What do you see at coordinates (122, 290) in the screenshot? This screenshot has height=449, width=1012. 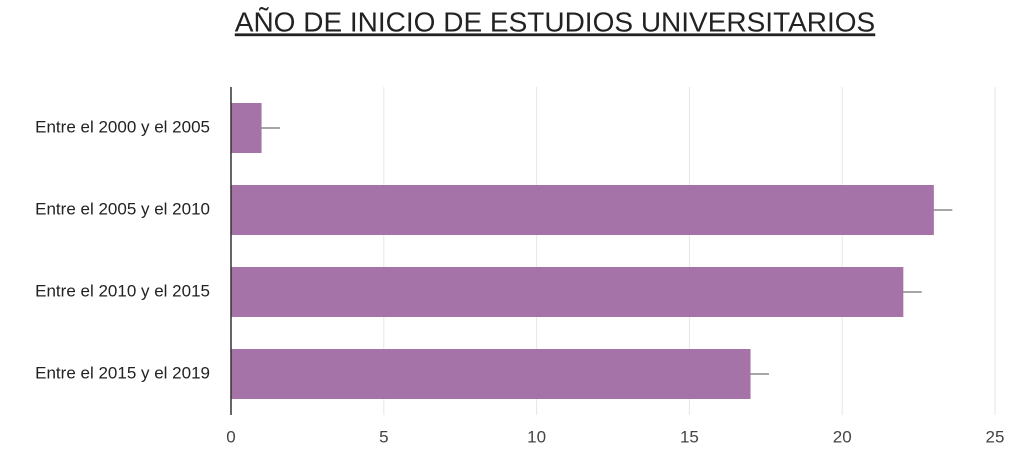 I see `y-tick-label: Entre el 2010 y el 2015` at bounding box center [122, 290].